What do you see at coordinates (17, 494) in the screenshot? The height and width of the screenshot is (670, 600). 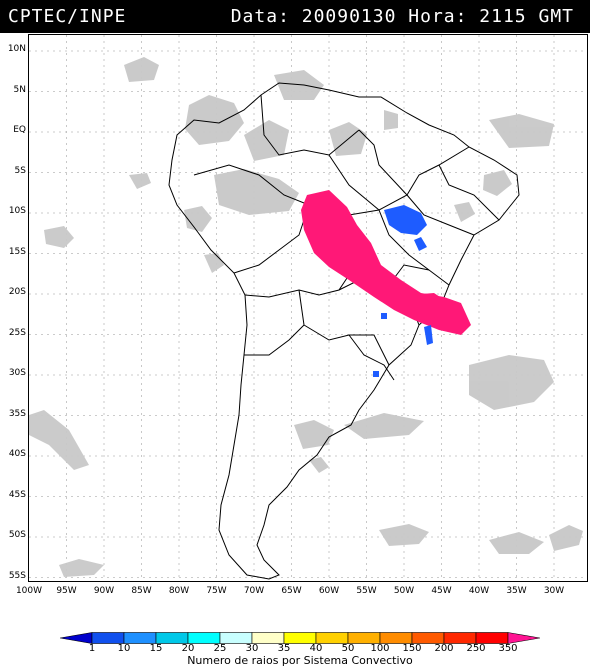 I see `lat-label: 45S` at bounding box center [17, 494].